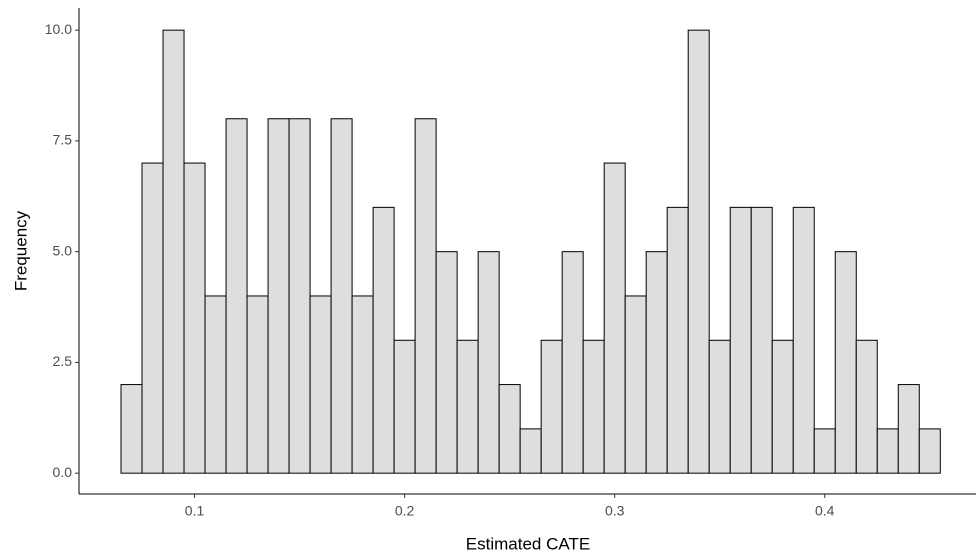  Describe the element at coordinates (63, 250) in the screenshot. I see `y-tick-label: 5.0` at that location.